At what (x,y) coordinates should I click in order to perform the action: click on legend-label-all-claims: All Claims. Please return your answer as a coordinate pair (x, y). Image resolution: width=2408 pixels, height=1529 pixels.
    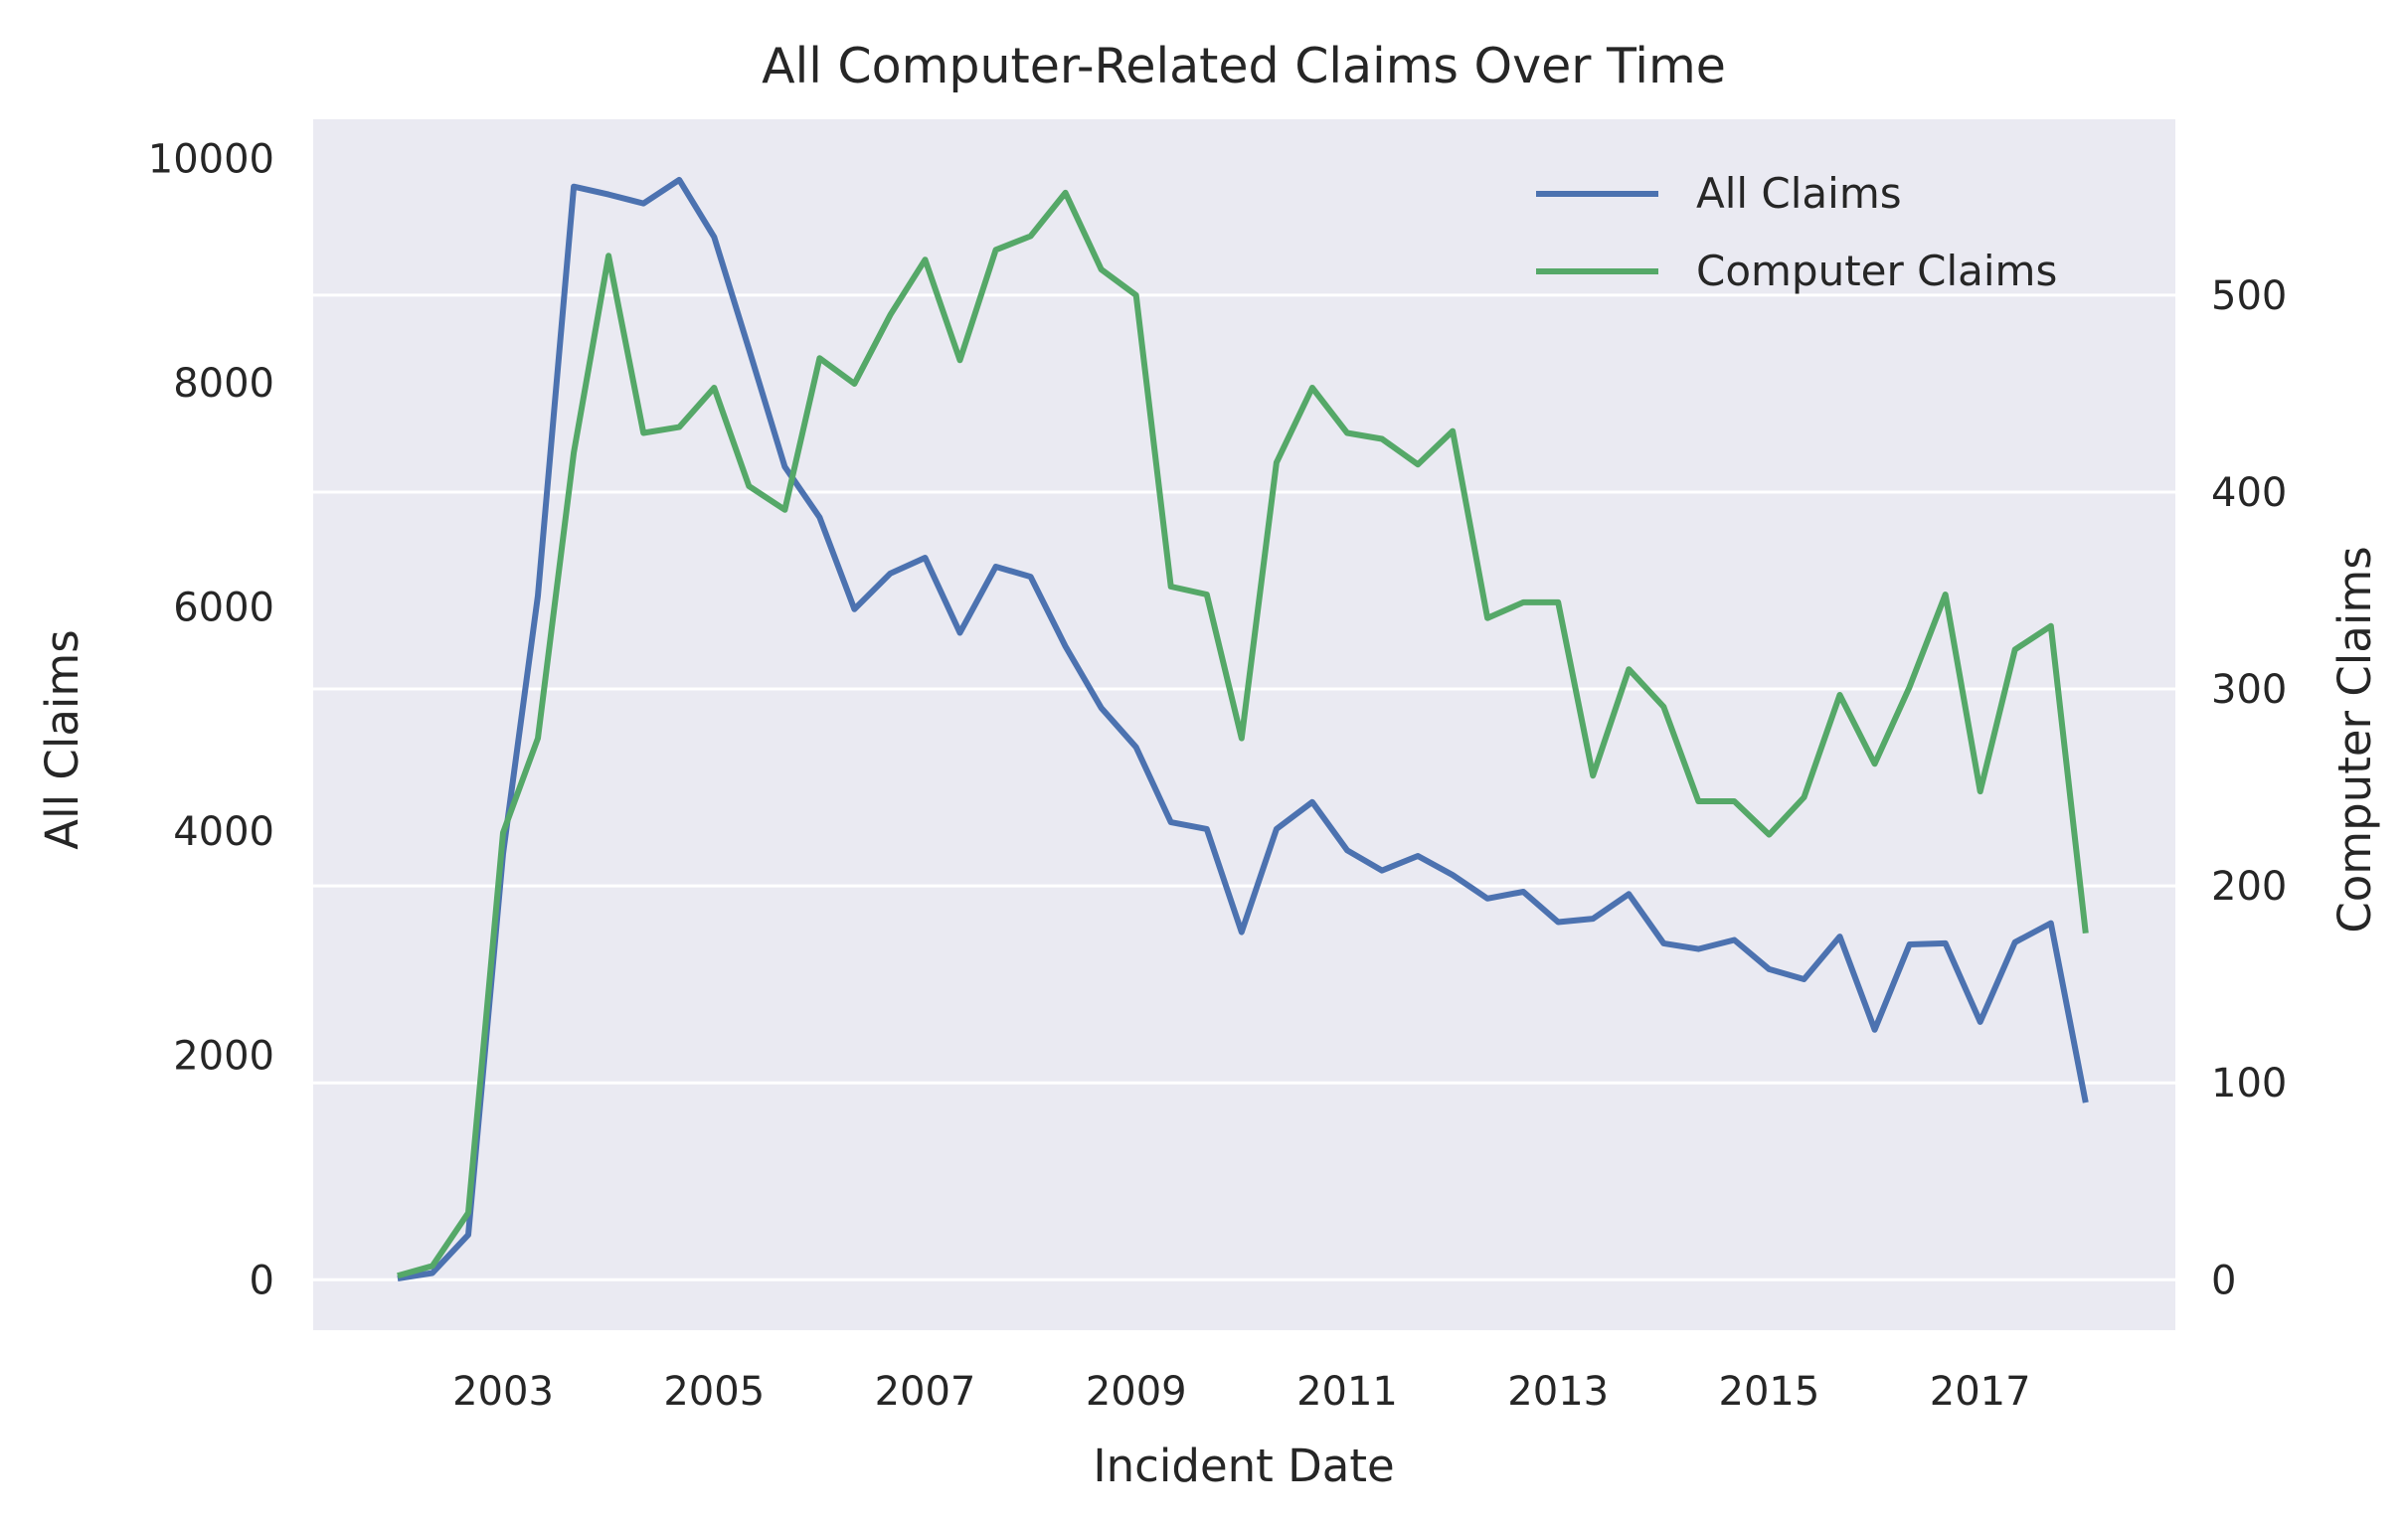
    Looking at the image, I should click on (1799, 193).